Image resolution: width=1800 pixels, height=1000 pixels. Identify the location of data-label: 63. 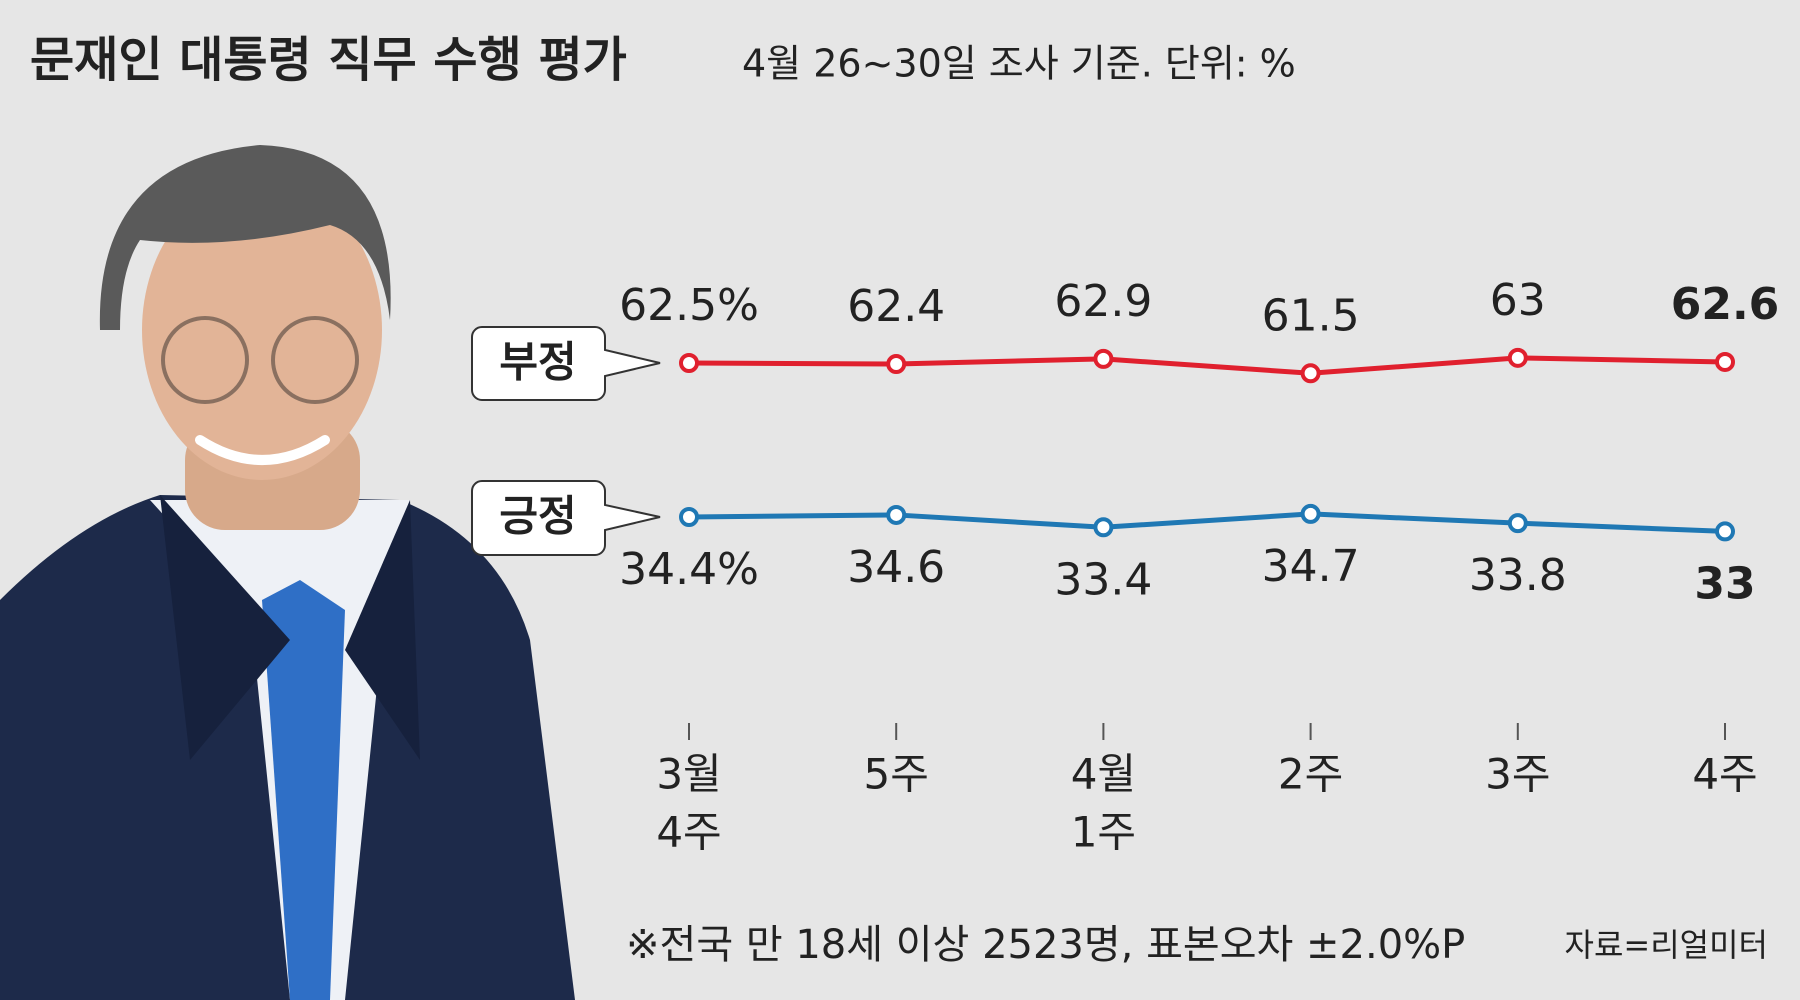
(1518, 300).